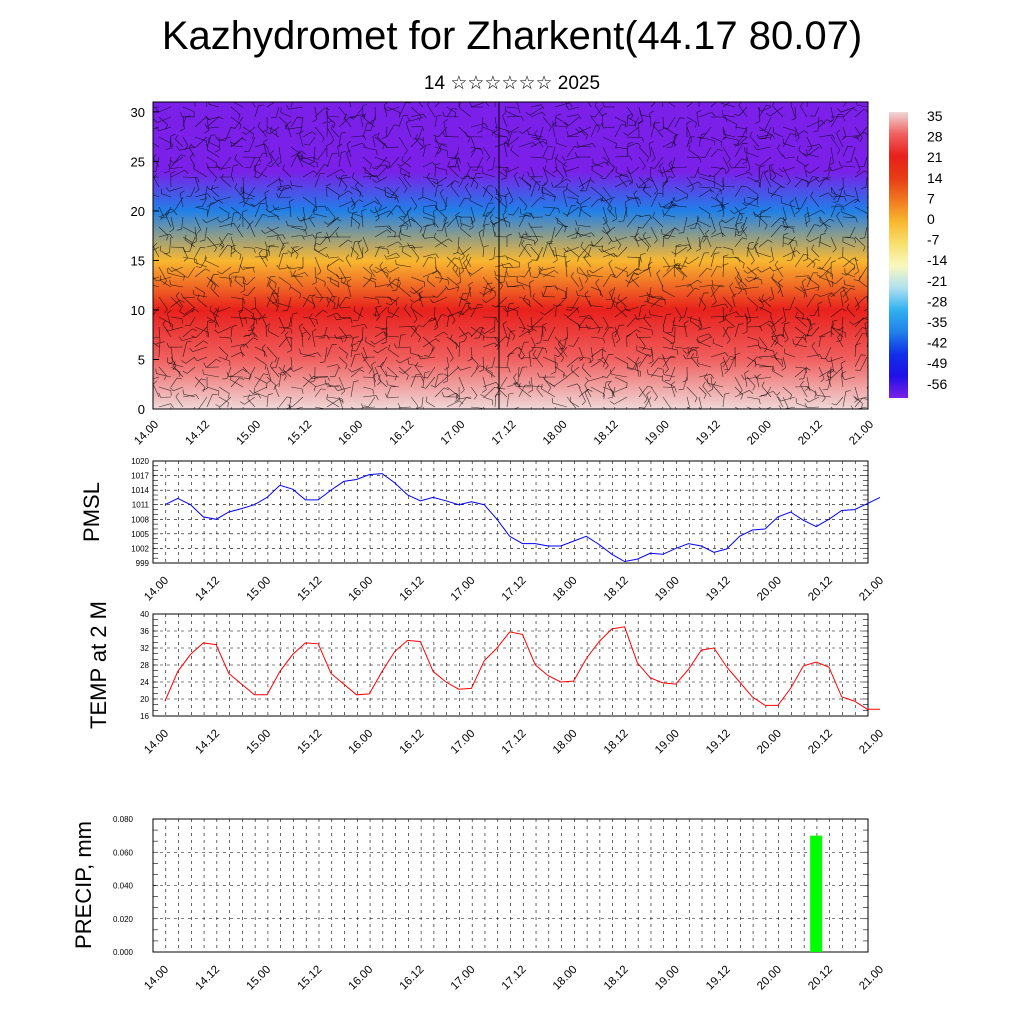 The height and width of the screenshot is (1024, 1024). Describe the element at coordinates (258, 589) in the screenshot. I see `x-tick-label: 15.00` at that location.